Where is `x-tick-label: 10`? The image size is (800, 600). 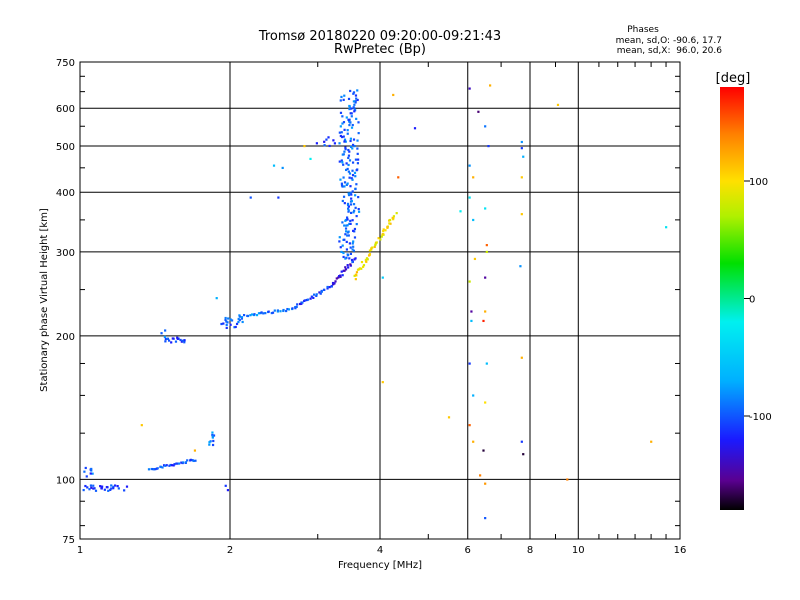
x-tick-label: 10 is located at coordinates (578, 550).